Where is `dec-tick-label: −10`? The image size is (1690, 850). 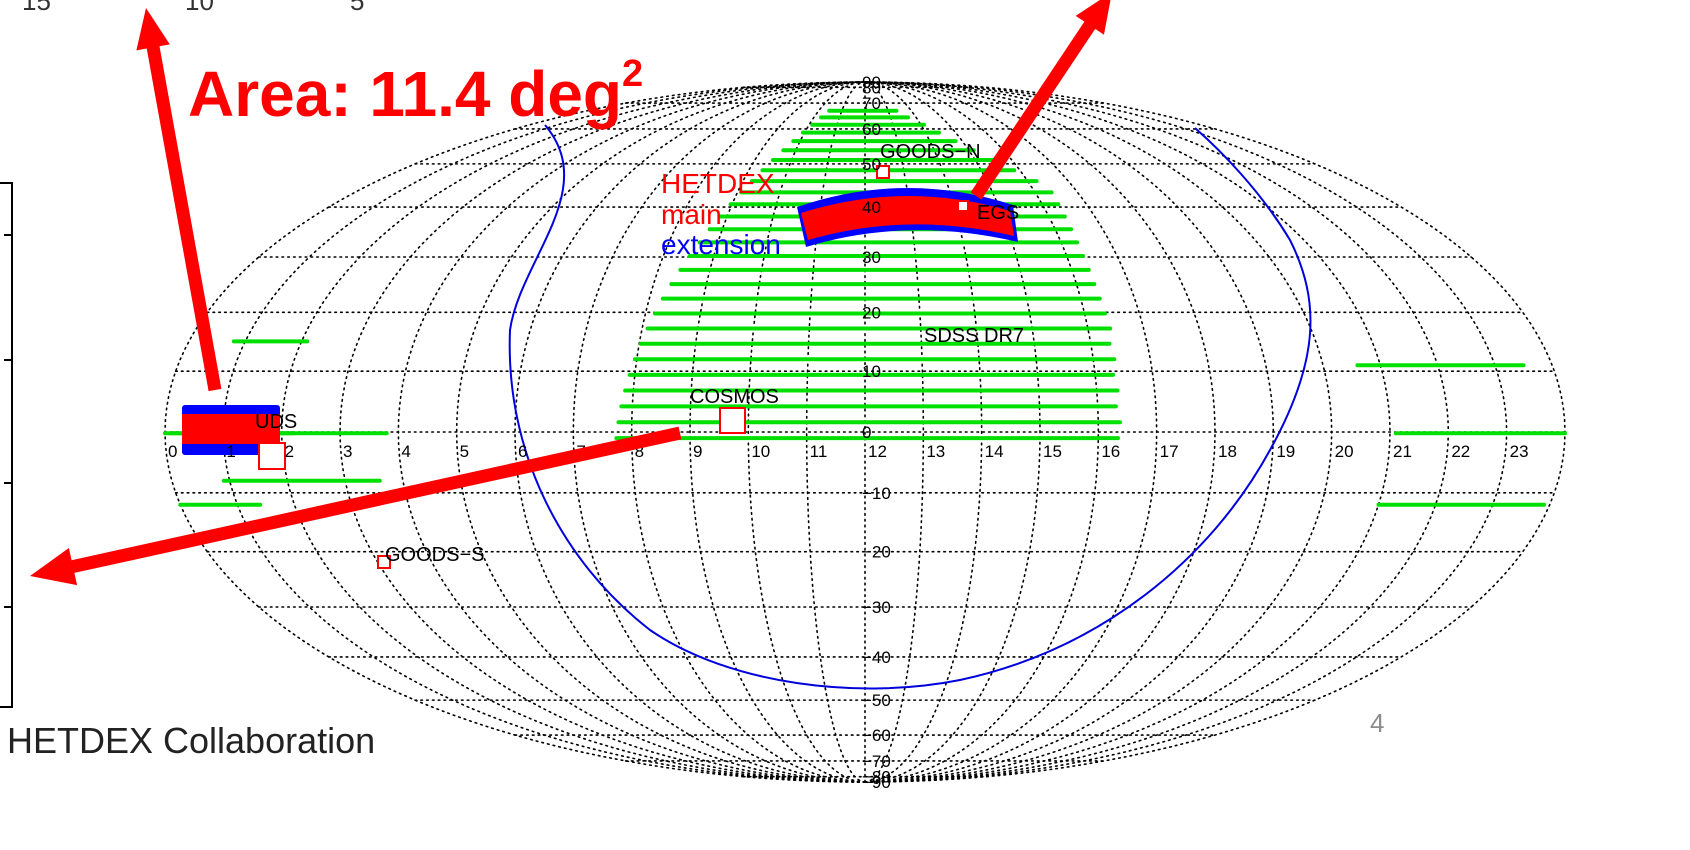
dec-tick-label: −10 is located at coordinates (876, 493).